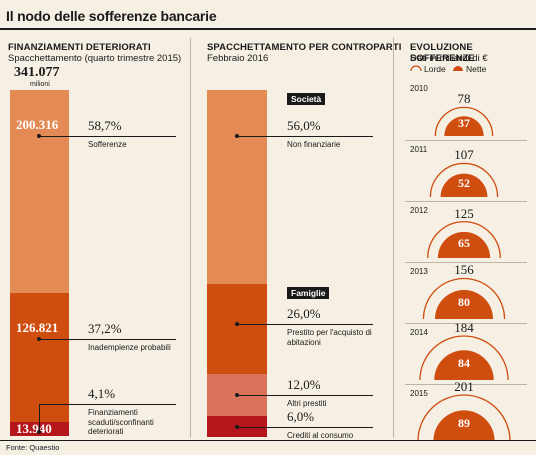  What do you see at coordinates (102, 393) in the screenshot?
I see `segment-percent: 4,1%` at bounding box center [102, 393].